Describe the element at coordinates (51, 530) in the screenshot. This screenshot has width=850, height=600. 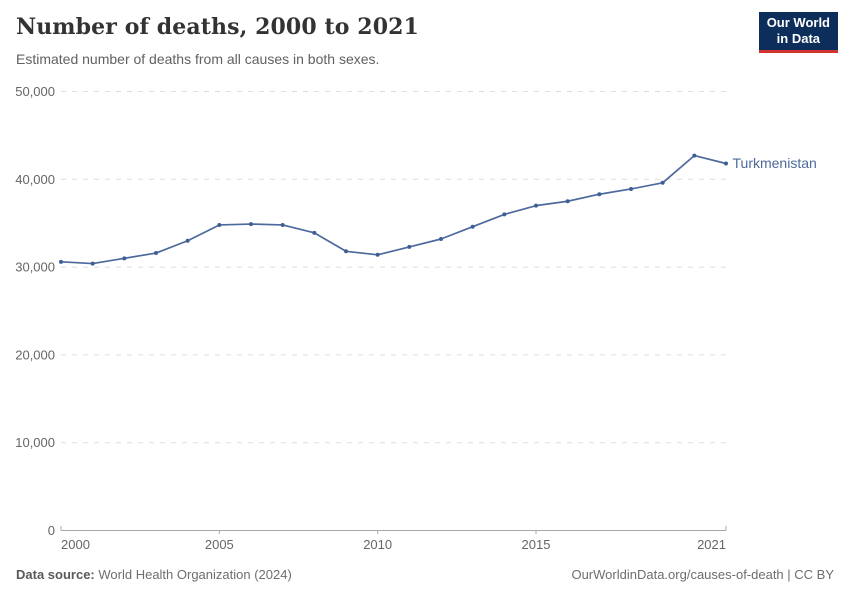
I see `y-axis-tick-label: 0` at that location.